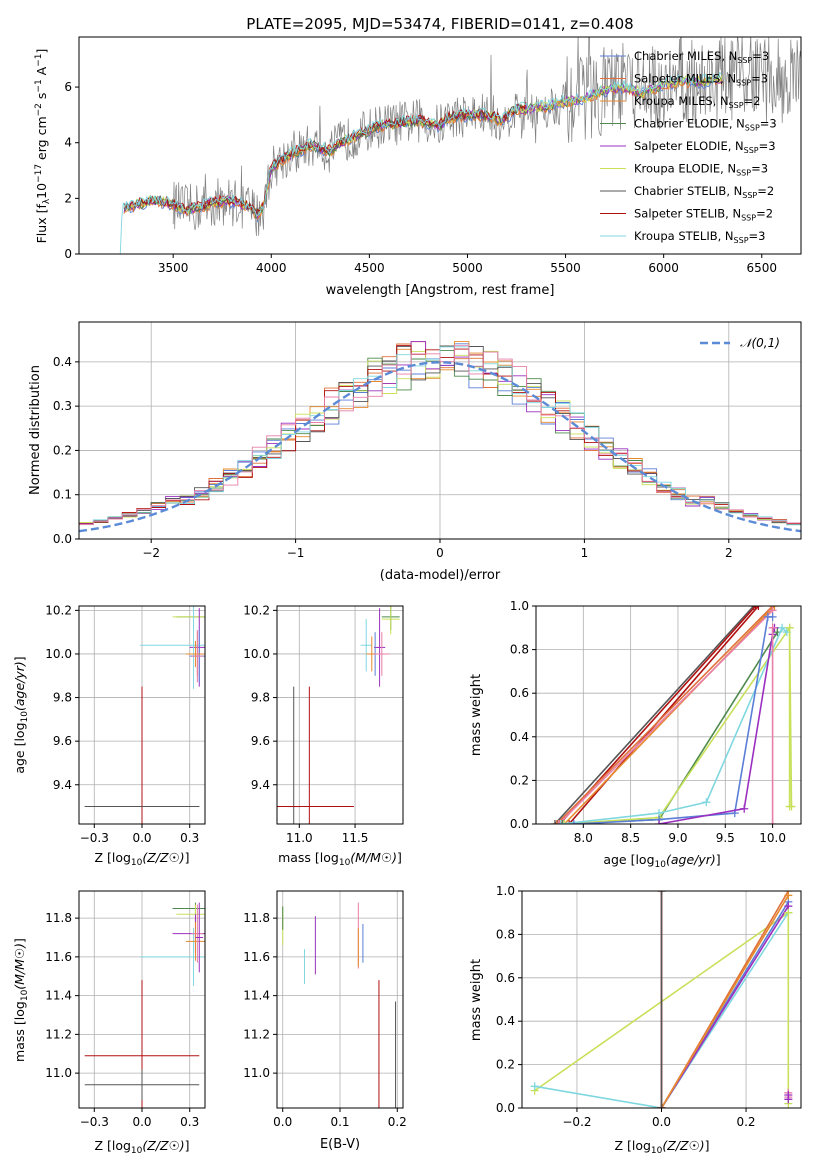 This screenshot has width=819, height=1170. Describe the element at coordinates (35, 430) in the screenshot. I see `y-axis-label: Normed distribution` at that location.